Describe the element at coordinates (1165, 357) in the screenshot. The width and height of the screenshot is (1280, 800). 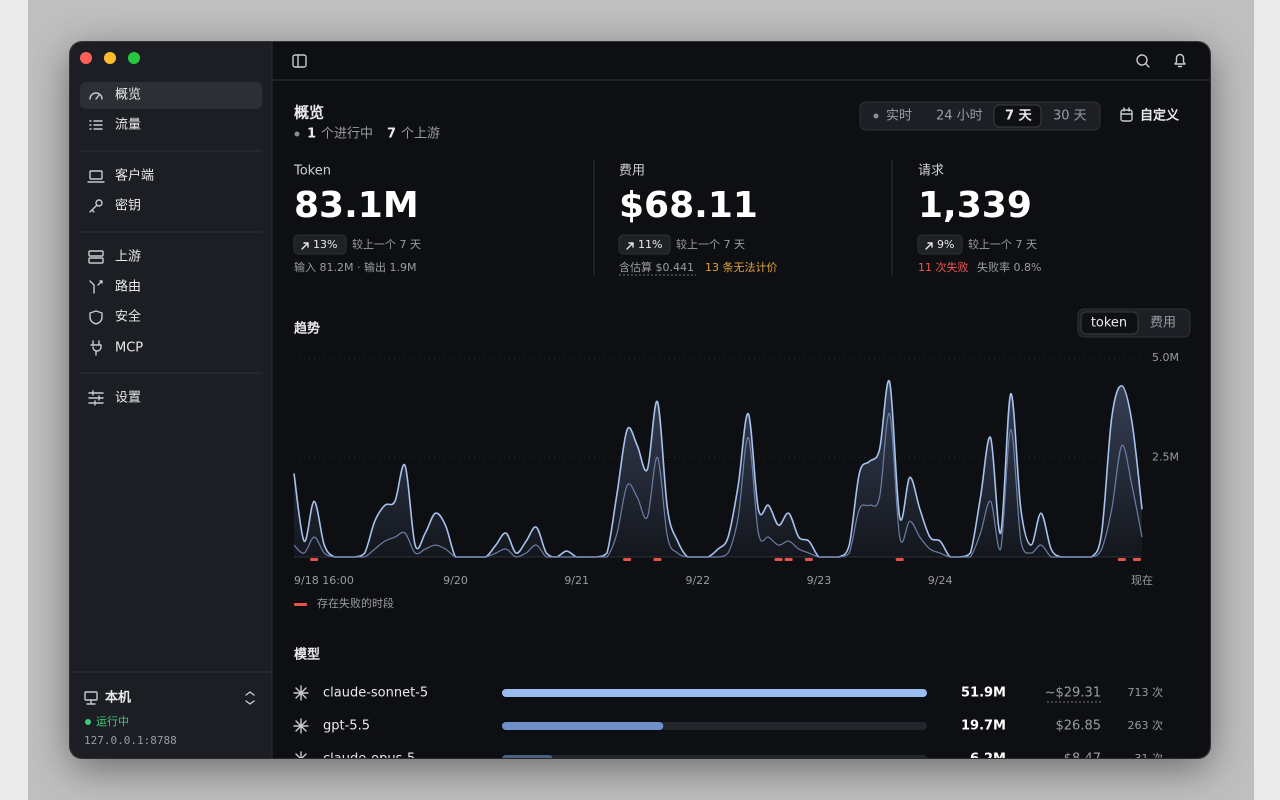
I see `y-tick-label: 5.0M` at that location.